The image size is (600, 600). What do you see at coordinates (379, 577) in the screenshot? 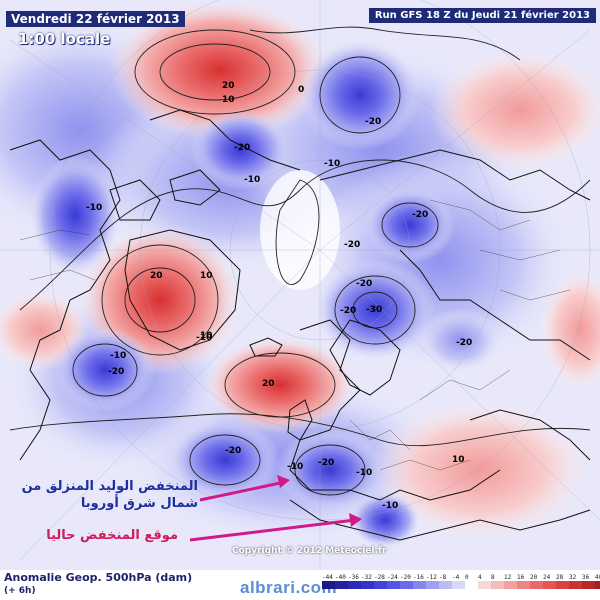
I see `scale-tick: -28` at bounding box center [379, 577].